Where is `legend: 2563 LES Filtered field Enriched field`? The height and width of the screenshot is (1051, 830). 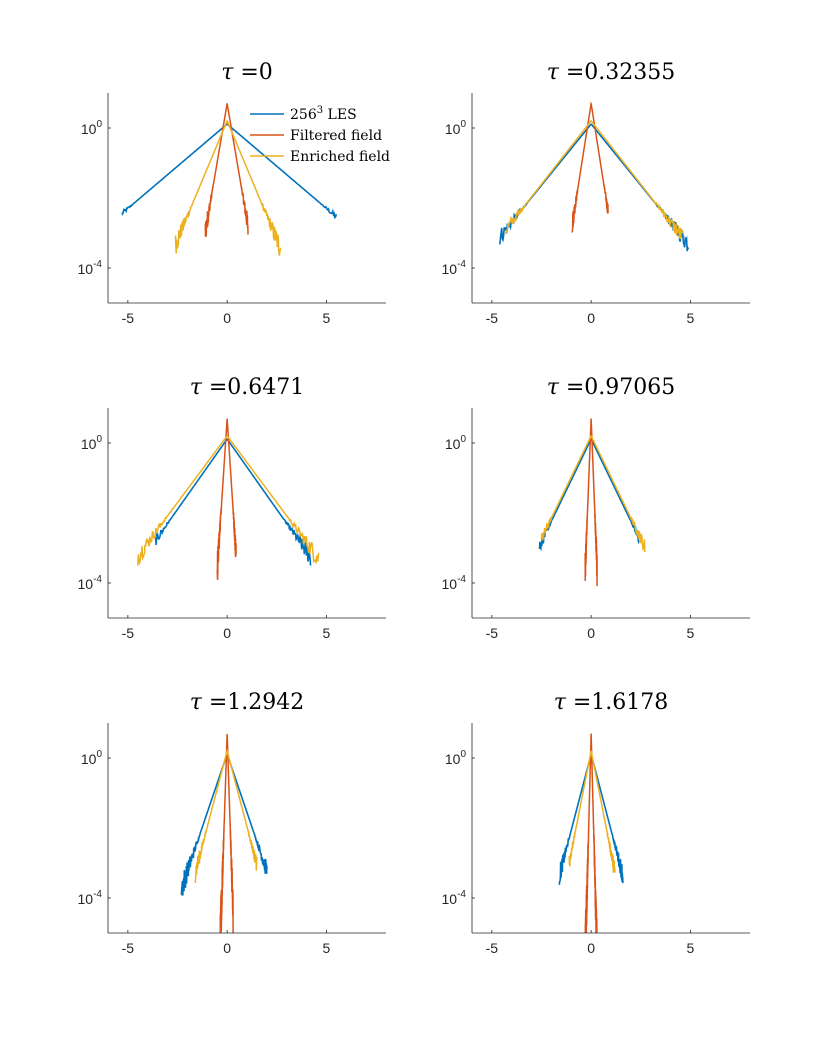 legend: 2563 LES Filtered field Enriched field is located at coordinates (320, 135).